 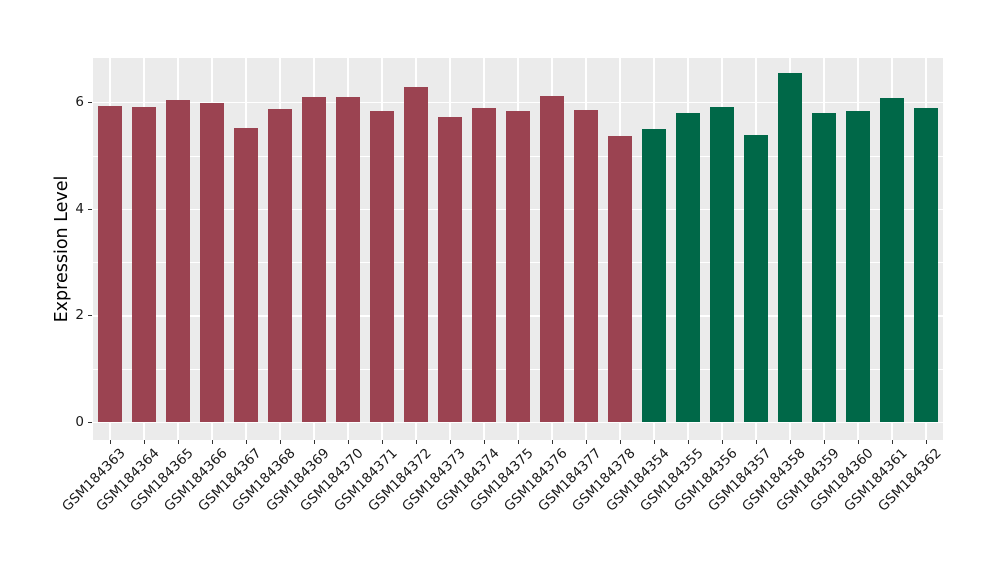 I want to click on y-tick-label: 6, so click(x=79, y=102).